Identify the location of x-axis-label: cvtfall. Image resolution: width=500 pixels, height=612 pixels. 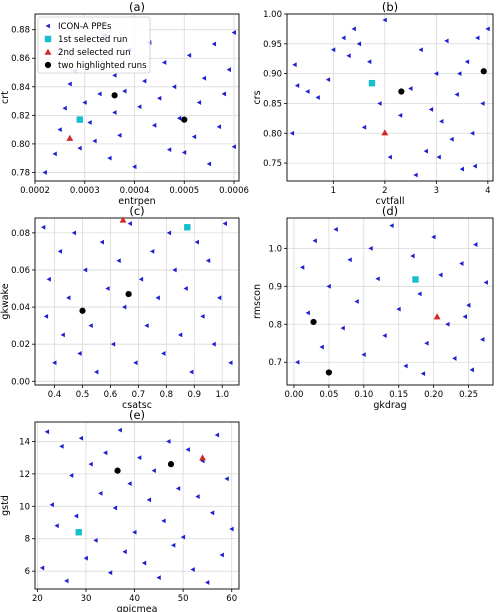
(389, 201).